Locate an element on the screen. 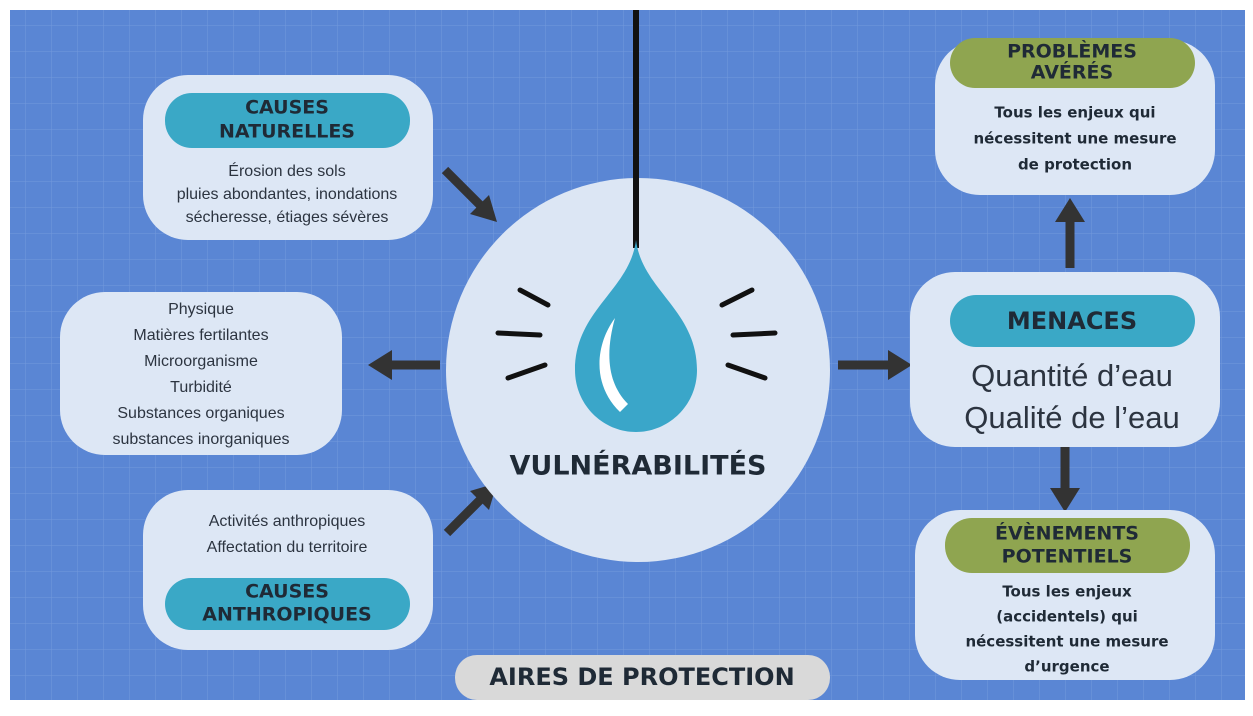 This screenshot has height=716, width=1253. text: Érosion des sols is located at coordinates (286, 170).